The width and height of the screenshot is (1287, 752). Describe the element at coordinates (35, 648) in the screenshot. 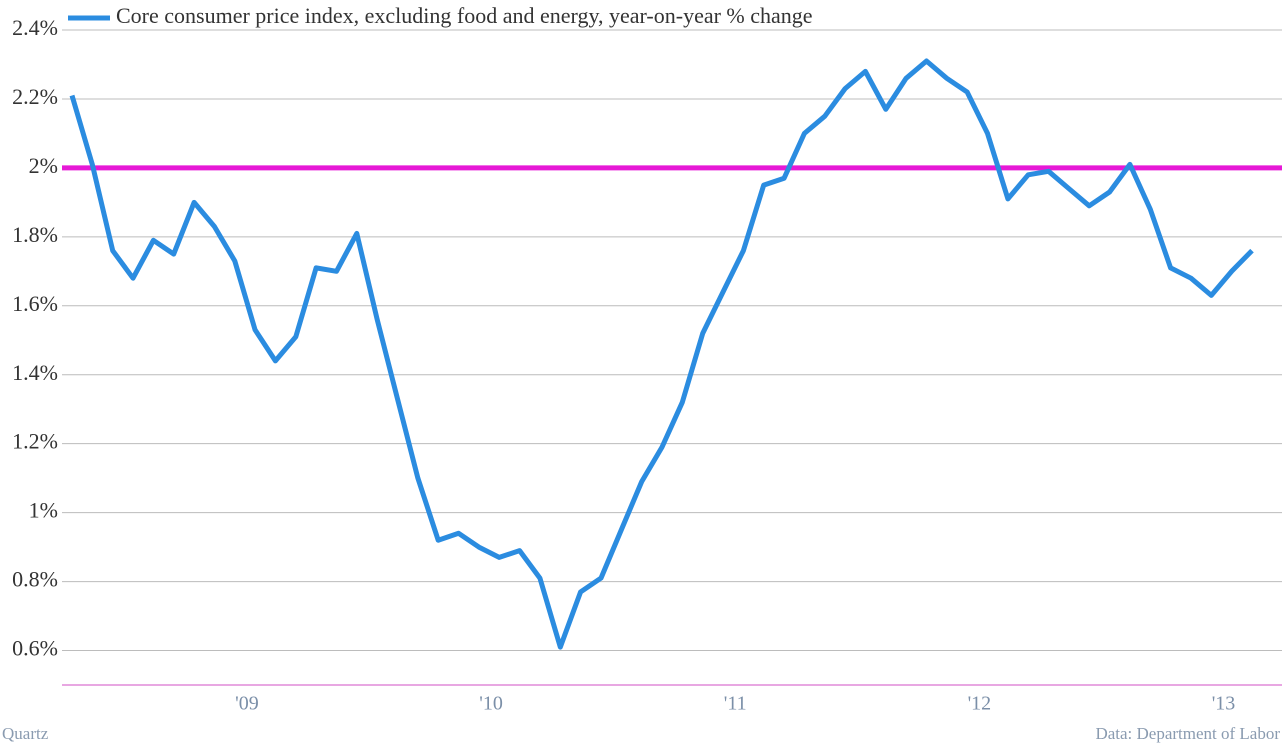

I see `y-tick-label: 0.6%` at that location.